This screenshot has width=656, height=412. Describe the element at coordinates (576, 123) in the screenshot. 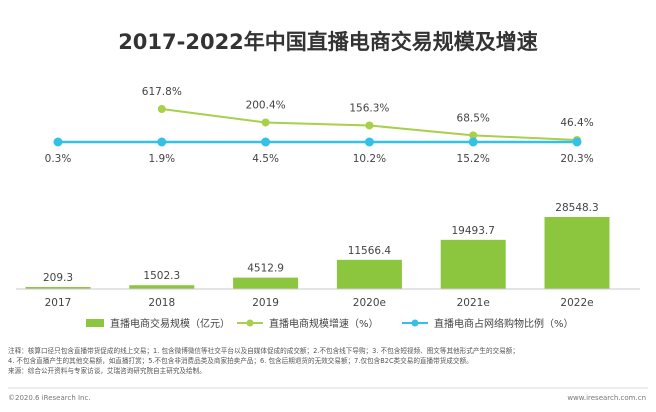

I see `growth-value-label: 46.4%` at that location.